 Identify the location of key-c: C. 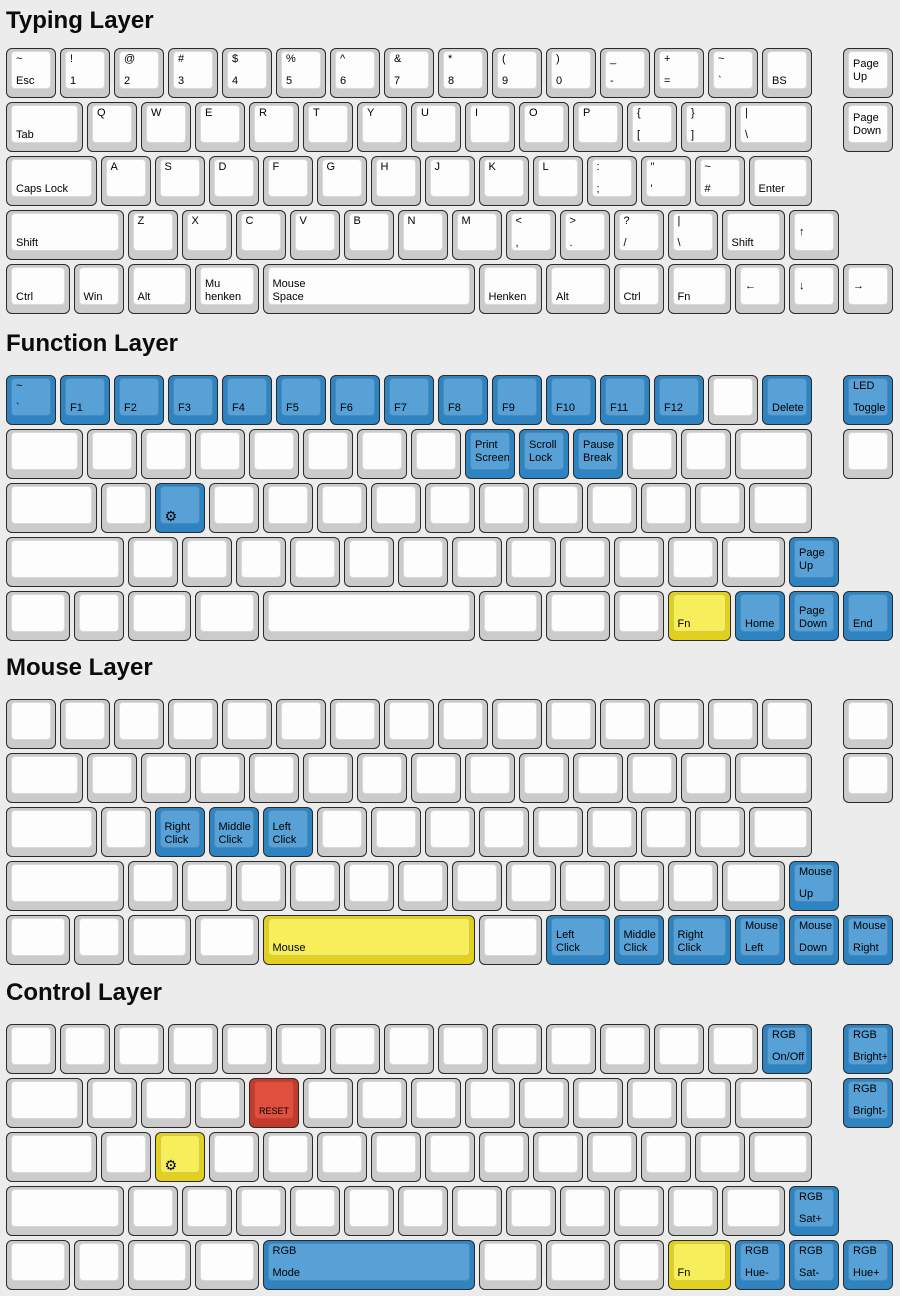
(260, 235).